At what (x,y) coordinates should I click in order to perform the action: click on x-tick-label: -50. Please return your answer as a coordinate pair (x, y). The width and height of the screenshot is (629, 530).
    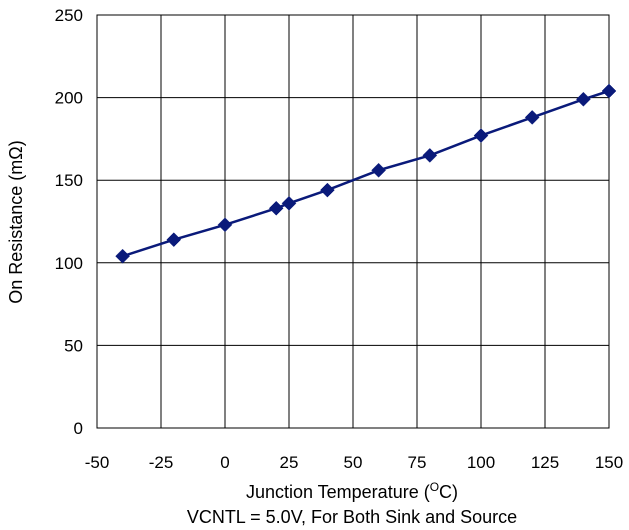
    Looking at the image, I should click on (97, 462).